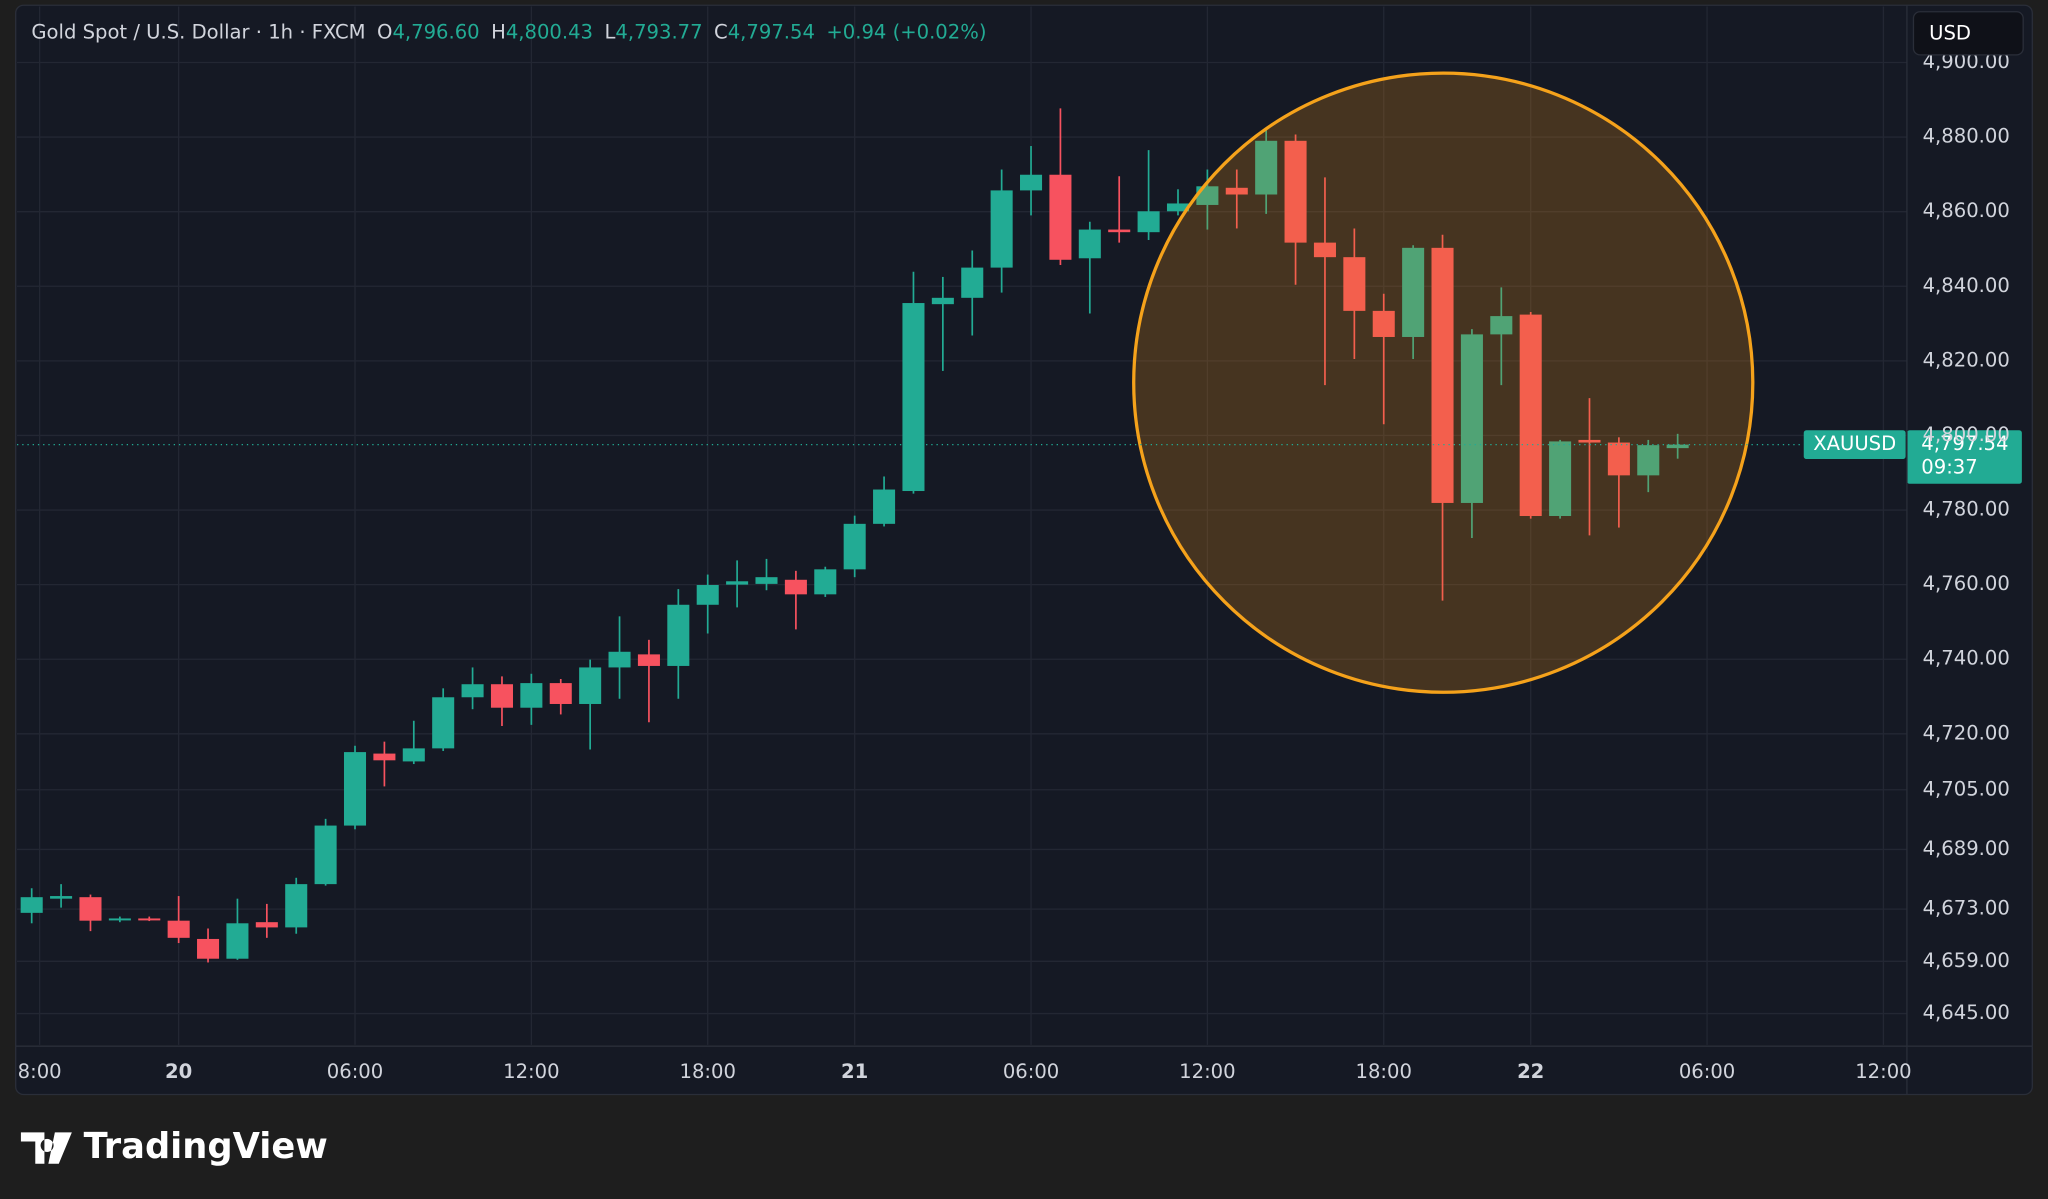 This screenshot has height=1199, width=2048. What do you see at coordinates (206, 1146) in the screenshot?
I see `brand-name: TradingView` at bounding box center [206, 1146].